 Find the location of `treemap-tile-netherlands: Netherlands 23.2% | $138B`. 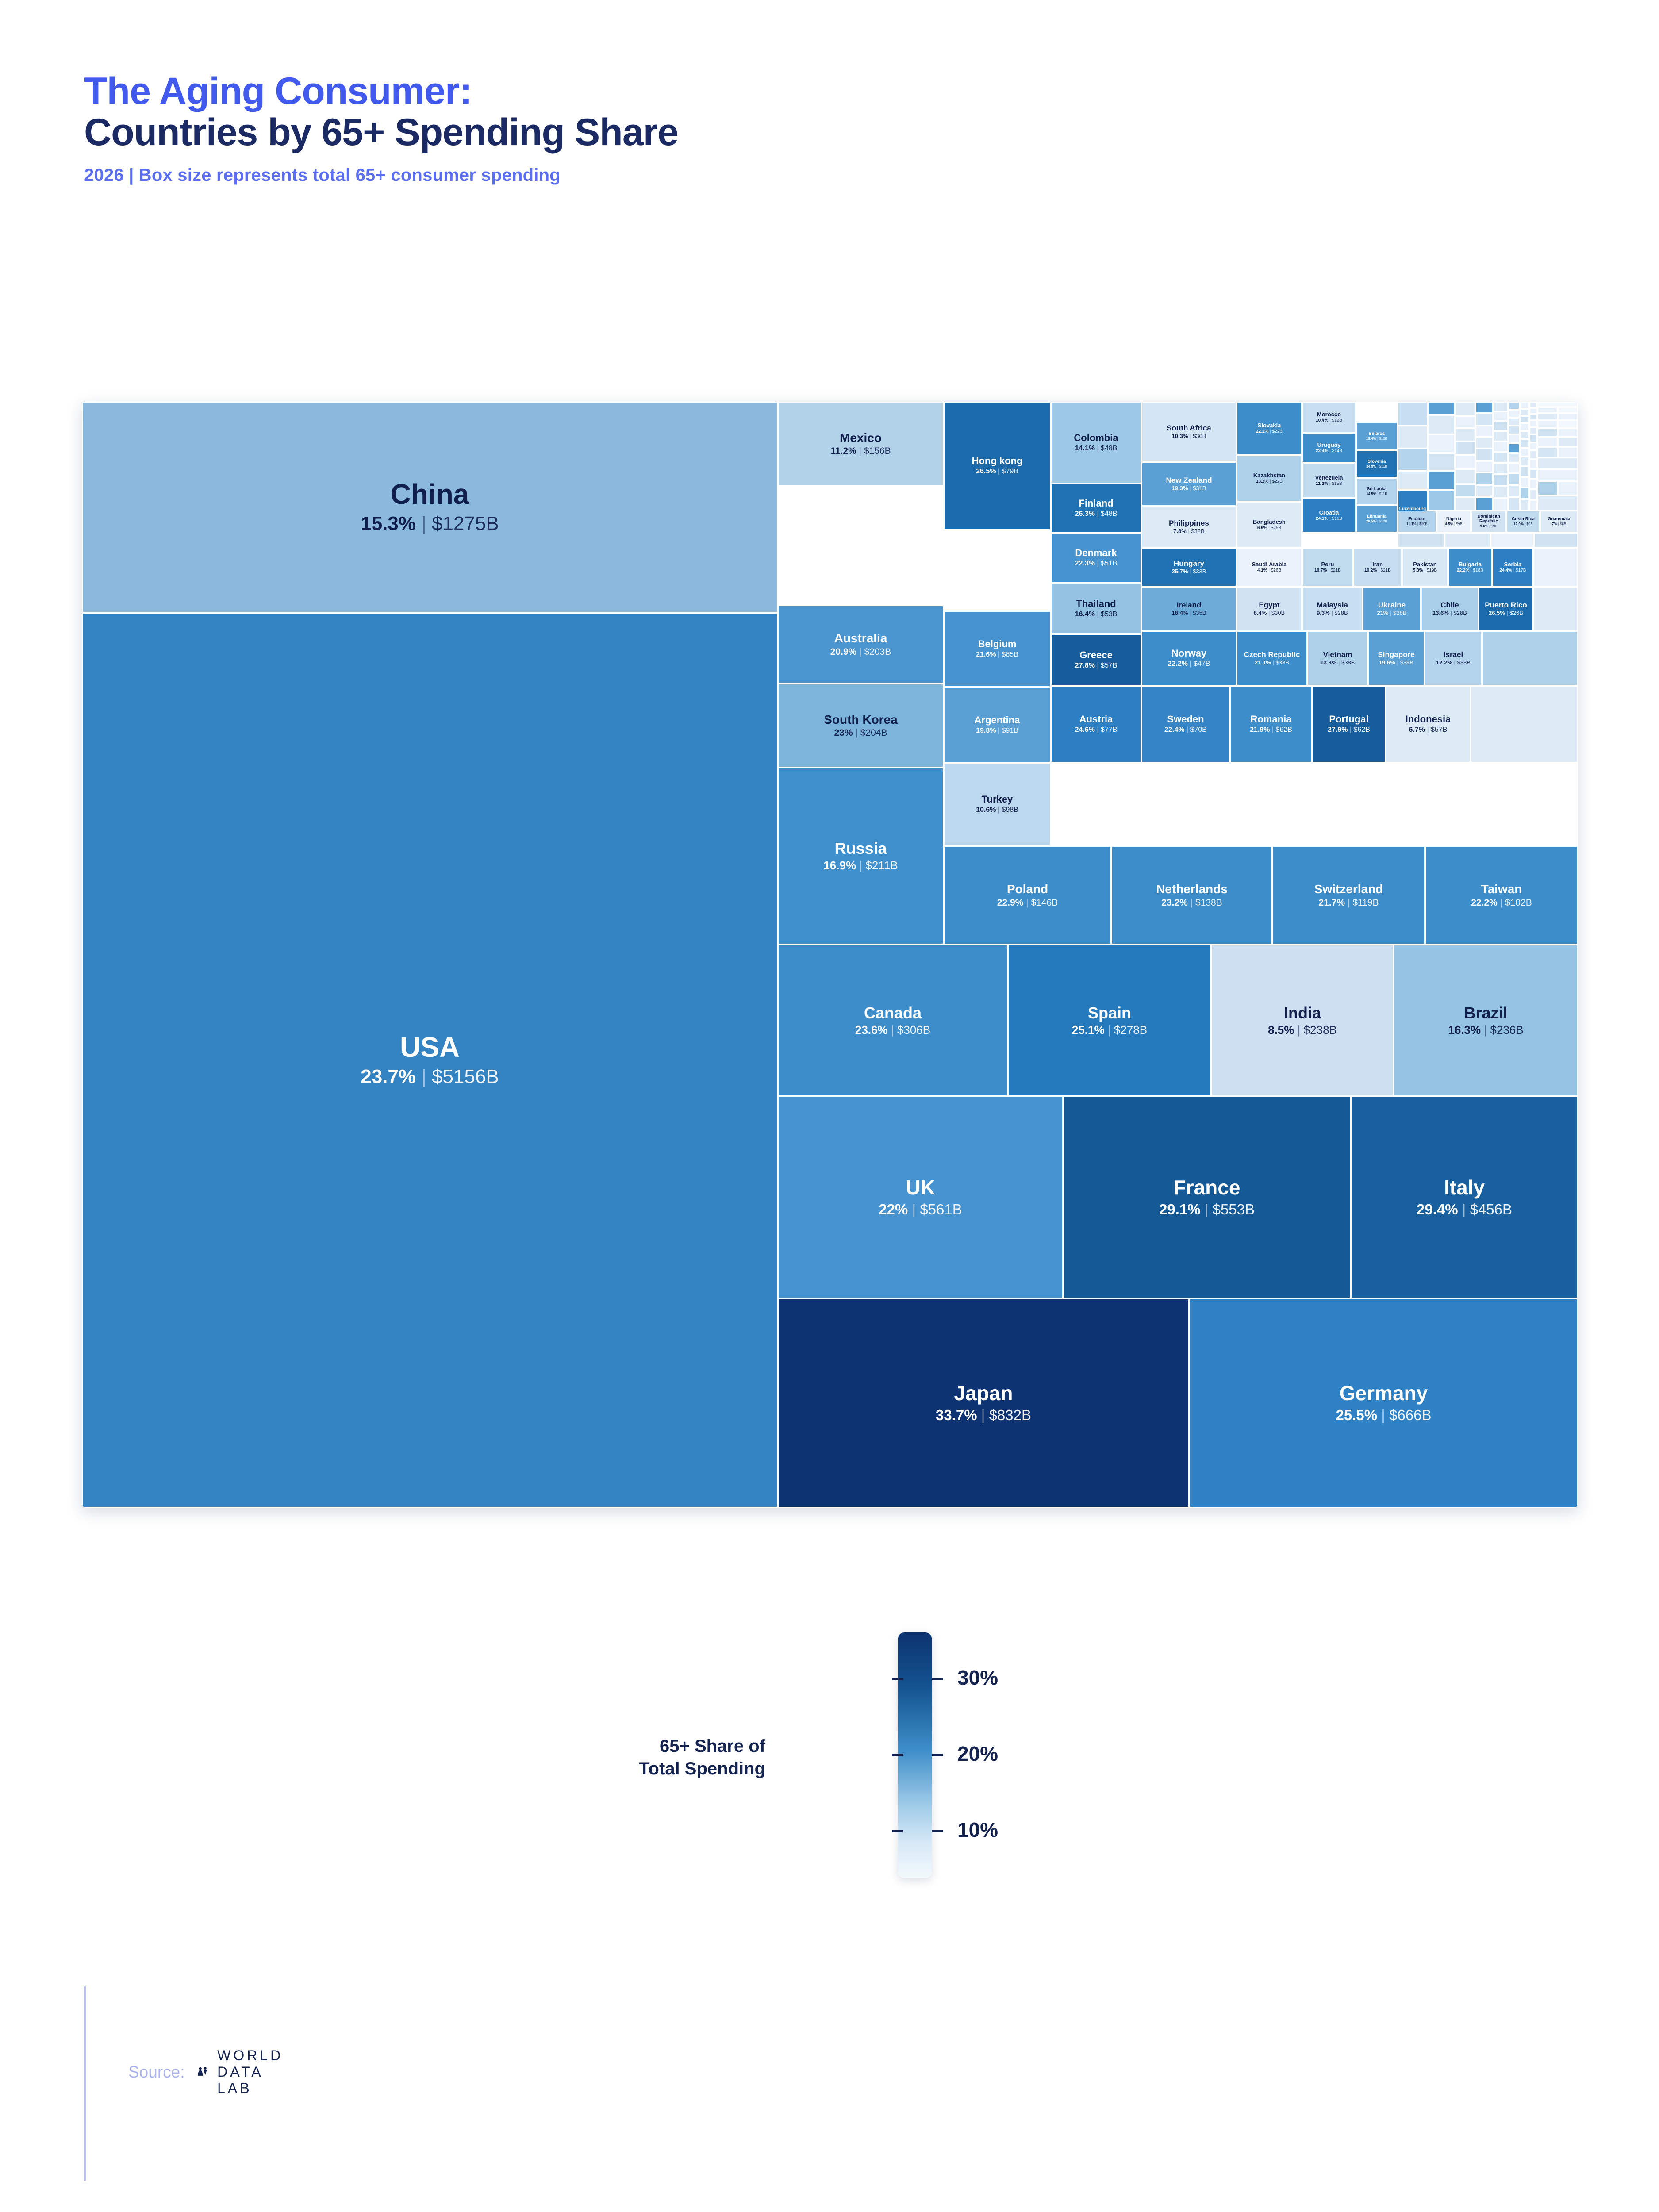

treemap-tile-netherlands: Netherlands 23.2% | $138B is located at coordinates (1192, 896).